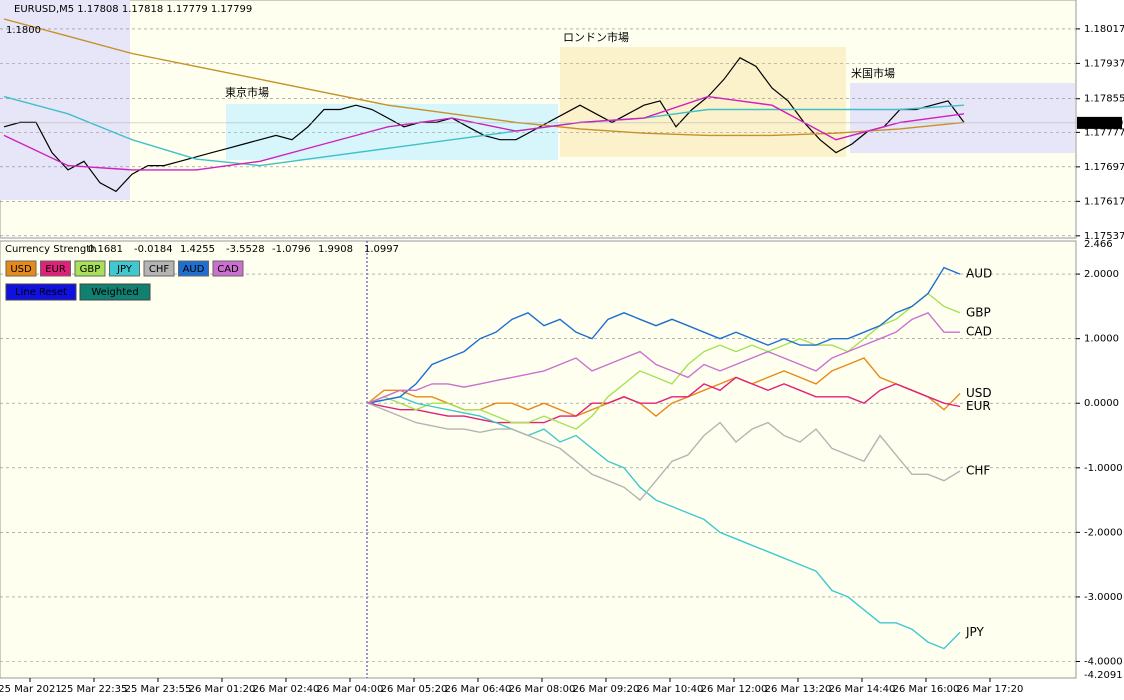 The image size is (1124, 700). I want to click on y-tick-label: 1.17777, so click(1104, 132).